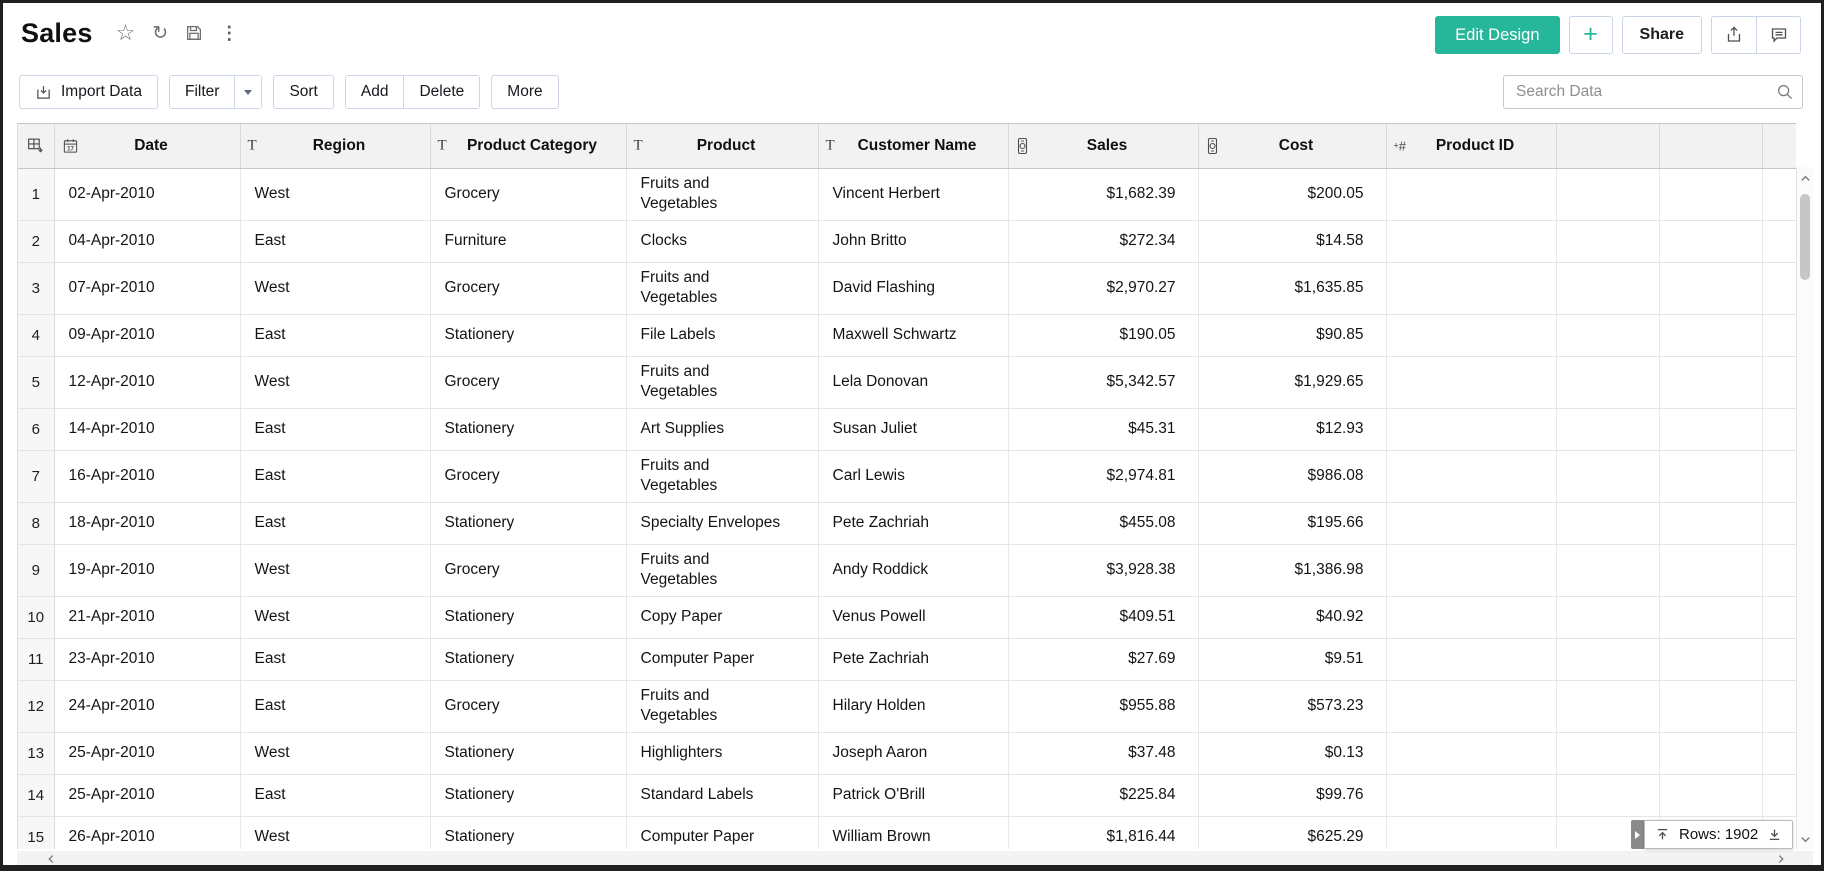 The width and height of the screenshot is (1824, 871). What do you see at coordinates (913, 382) in the screenshot?
I see `cell-customer-name: Lela Donovan` at bounding box center [913, 382].